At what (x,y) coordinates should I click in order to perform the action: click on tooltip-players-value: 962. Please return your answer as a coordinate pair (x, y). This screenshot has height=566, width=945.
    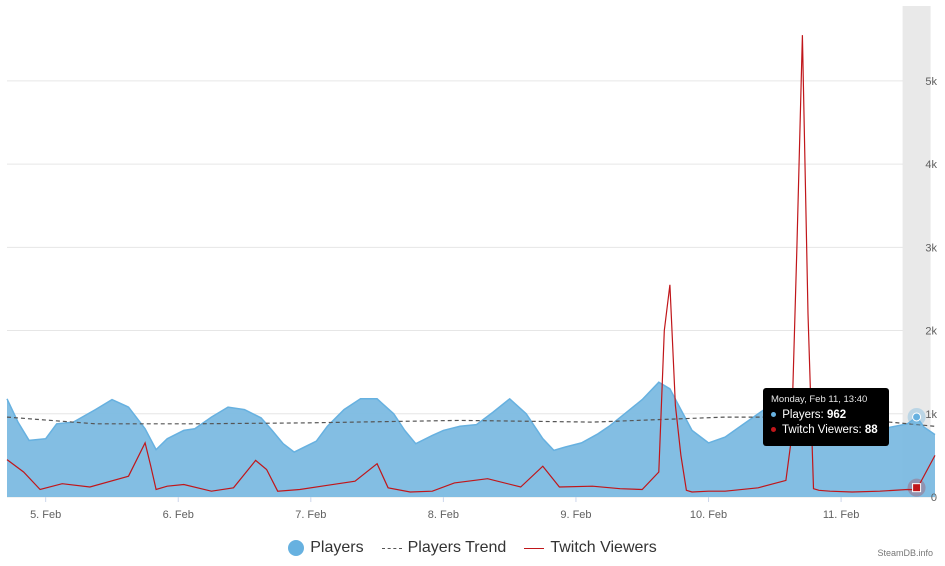
    Looking at the image, I should click on (836, 415).